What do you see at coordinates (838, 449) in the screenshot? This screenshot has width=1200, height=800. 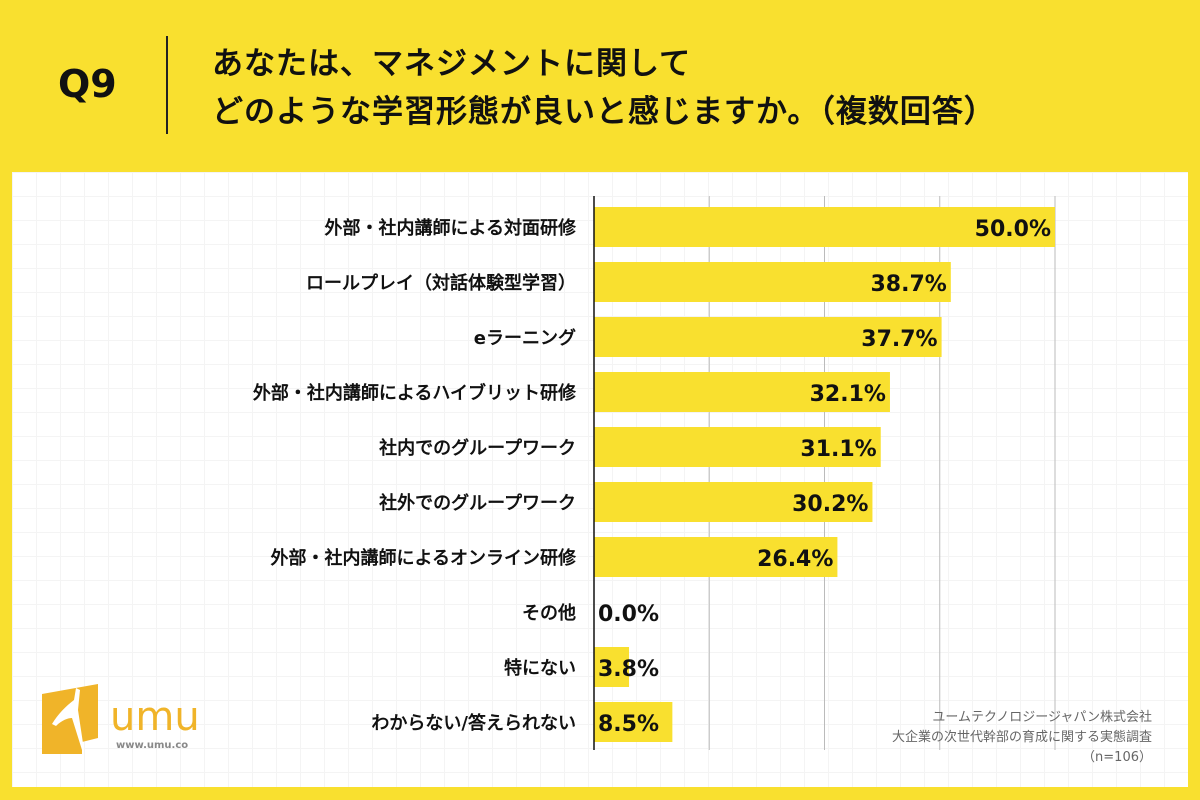 I see `data-label: 31.1%` at bounding box center [838, 449].